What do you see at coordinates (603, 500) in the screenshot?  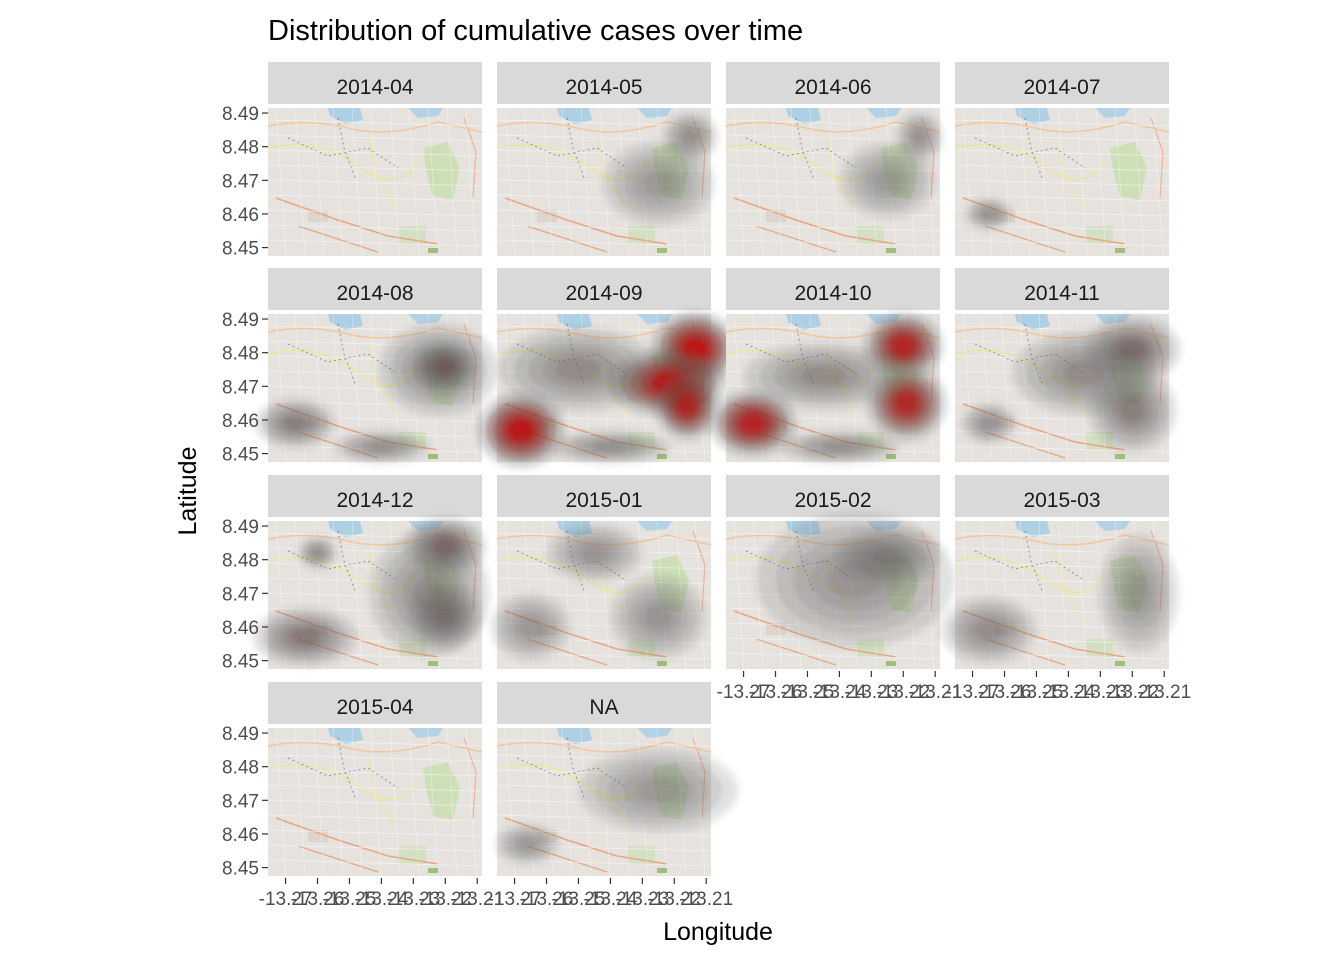 I see `facet-strip-label: 2015-01` at bounding box center [603, 500].